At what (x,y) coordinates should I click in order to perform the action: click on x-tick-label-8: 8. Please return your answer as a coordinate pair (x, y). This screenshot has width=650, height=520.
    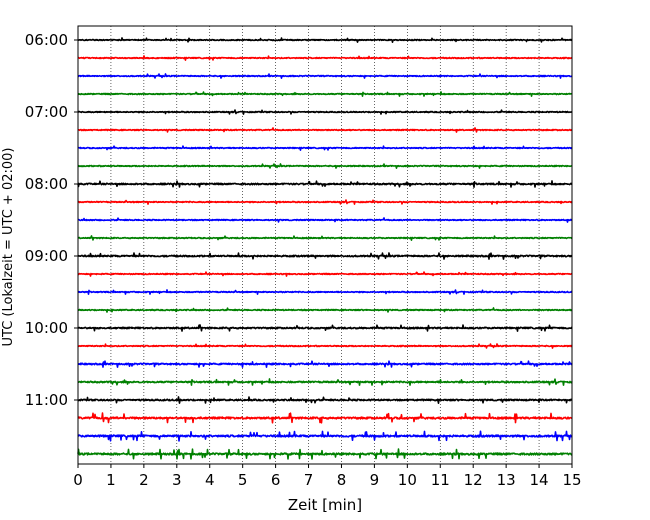
    Looking at the image, I should click on (342, 480).